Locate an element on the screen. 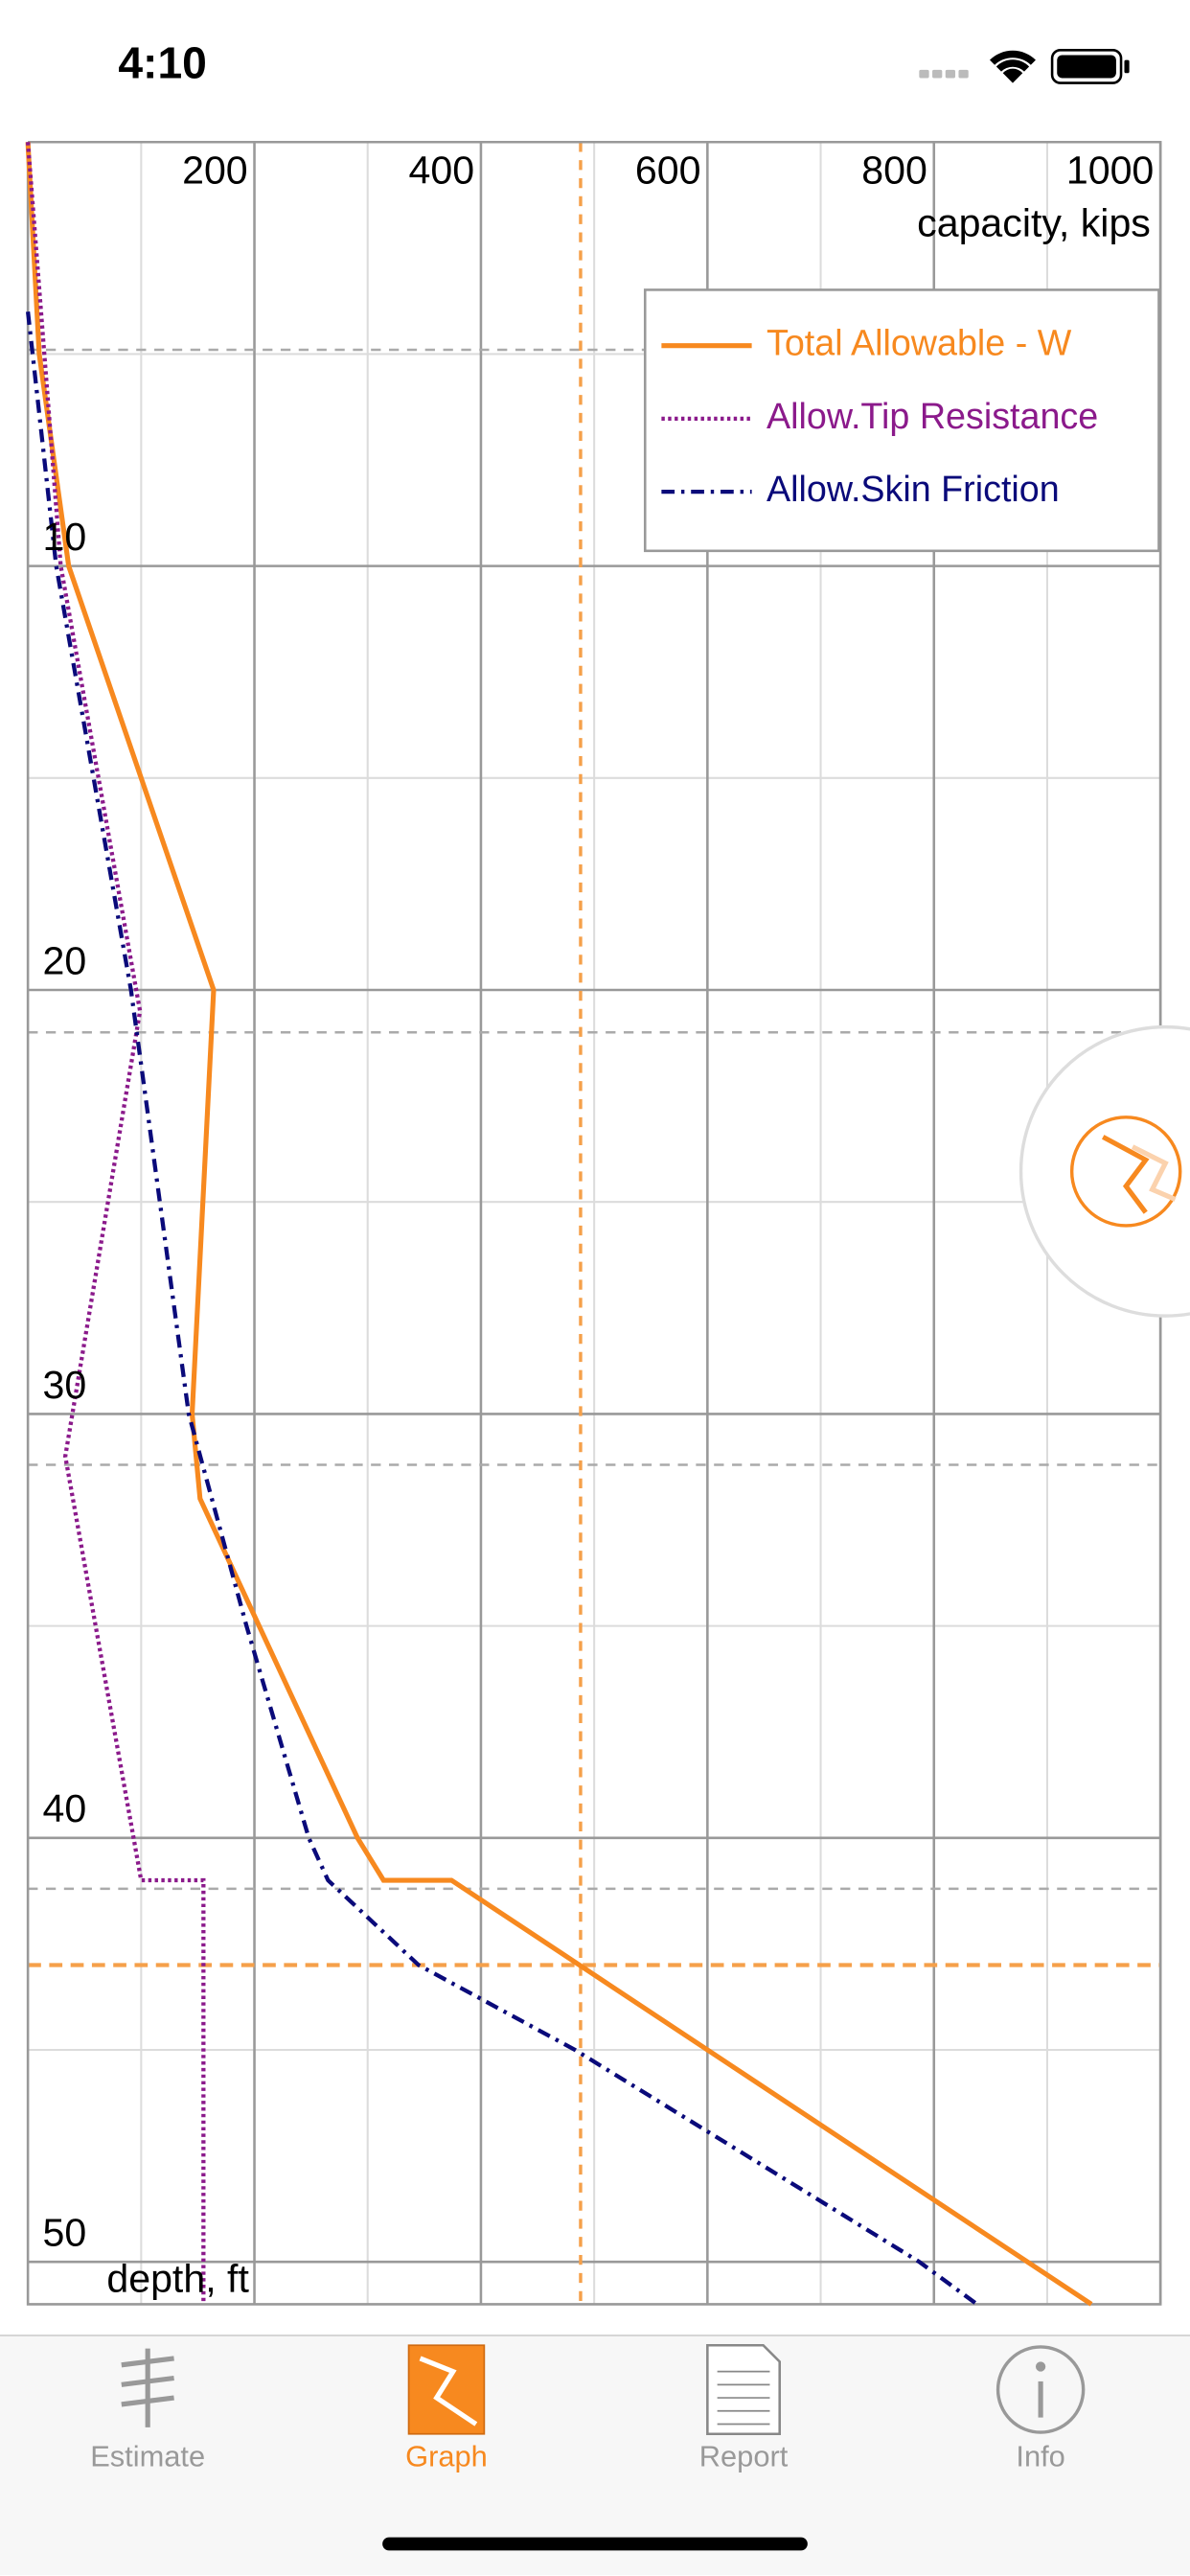 The height and width of the screenshot is (2576, 1190). status-icons is located at coordinates (1025, 66).